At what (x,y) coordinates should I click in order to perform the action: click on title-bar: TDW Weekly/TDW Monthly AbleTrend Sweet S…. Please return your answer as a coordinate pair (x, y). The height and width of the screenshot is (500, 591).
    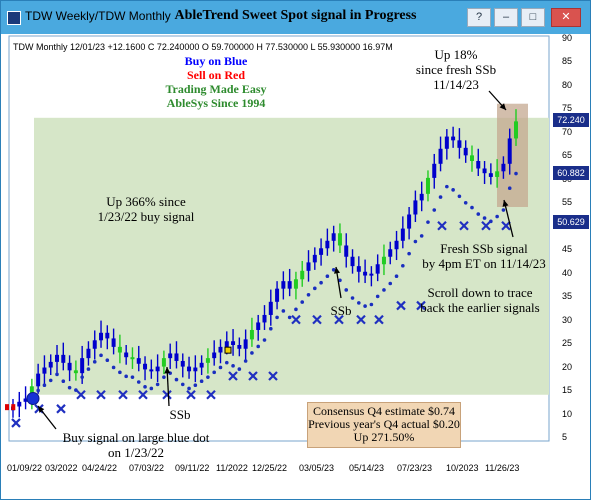
    Looking at the image, I should click on (295, 17).